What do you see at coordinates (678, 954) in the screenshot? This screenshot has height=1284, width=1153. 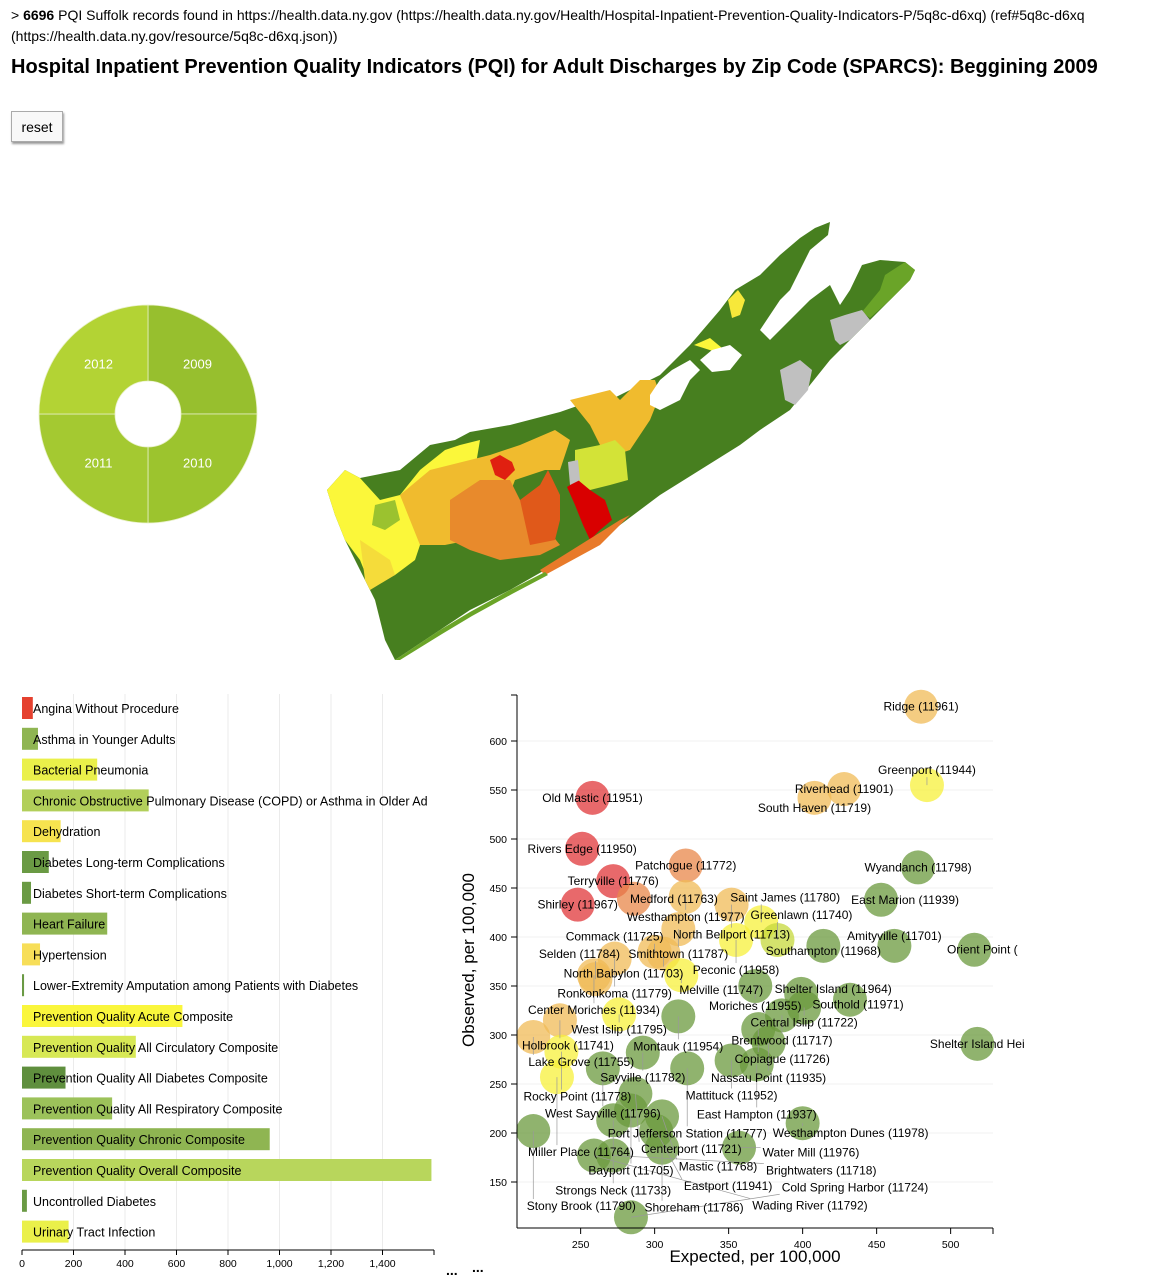 I see `bubble-label: Smithtown (11787)` at bounding box center [678, 954].